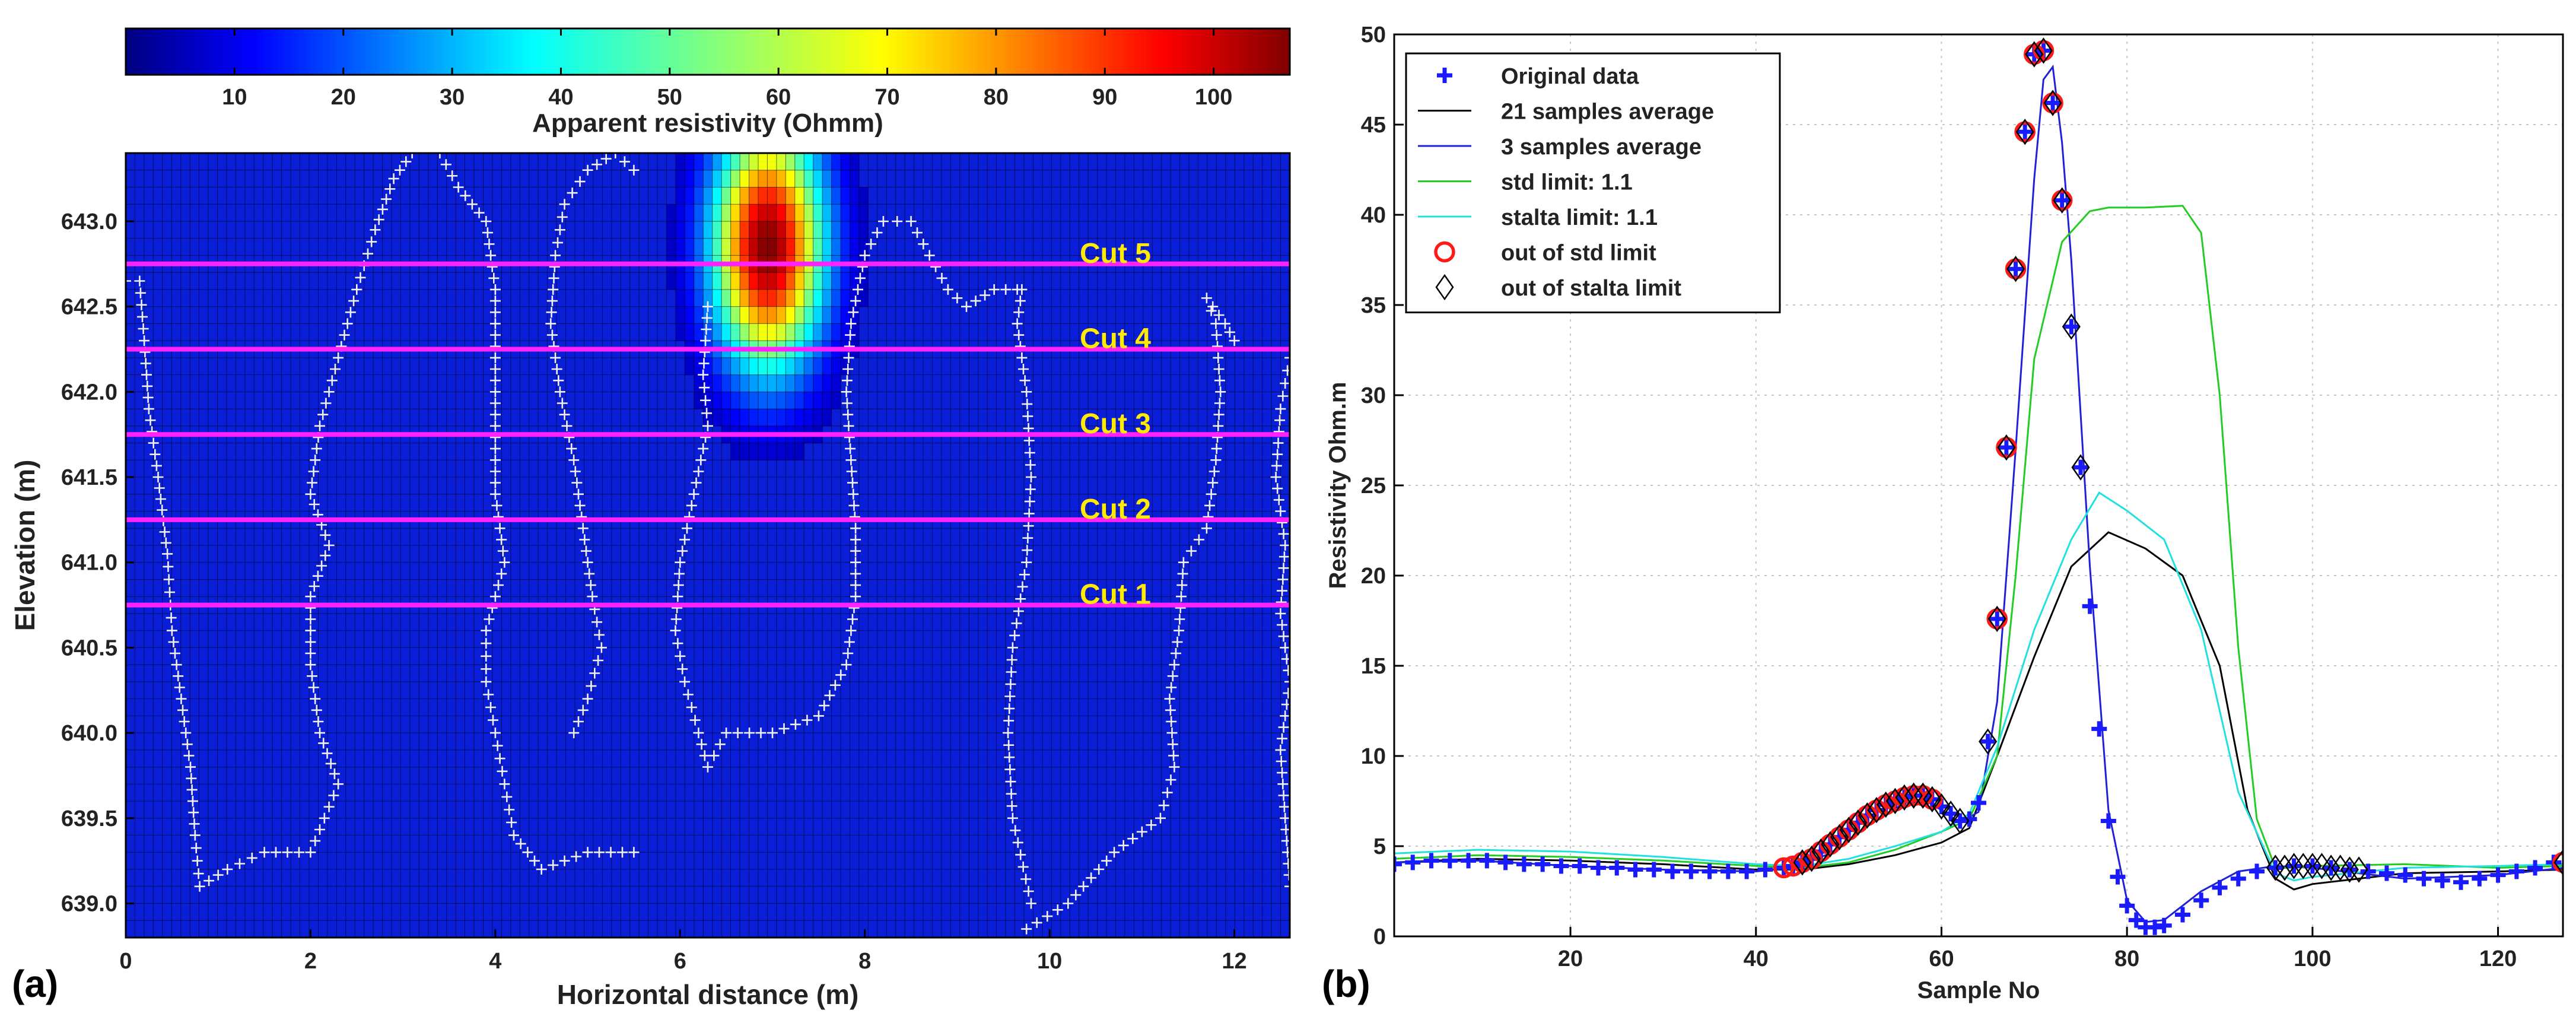 This screenshot has width=2576, height=1023. I want to click on cut-label: Cut 4, so click(1115, 339).